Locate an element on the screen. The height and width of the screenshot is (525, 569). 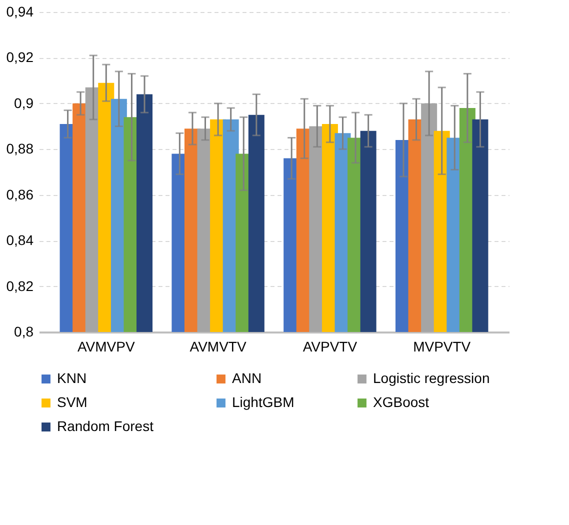
legend-label: LightGBM is located at coordinates (263, 402).